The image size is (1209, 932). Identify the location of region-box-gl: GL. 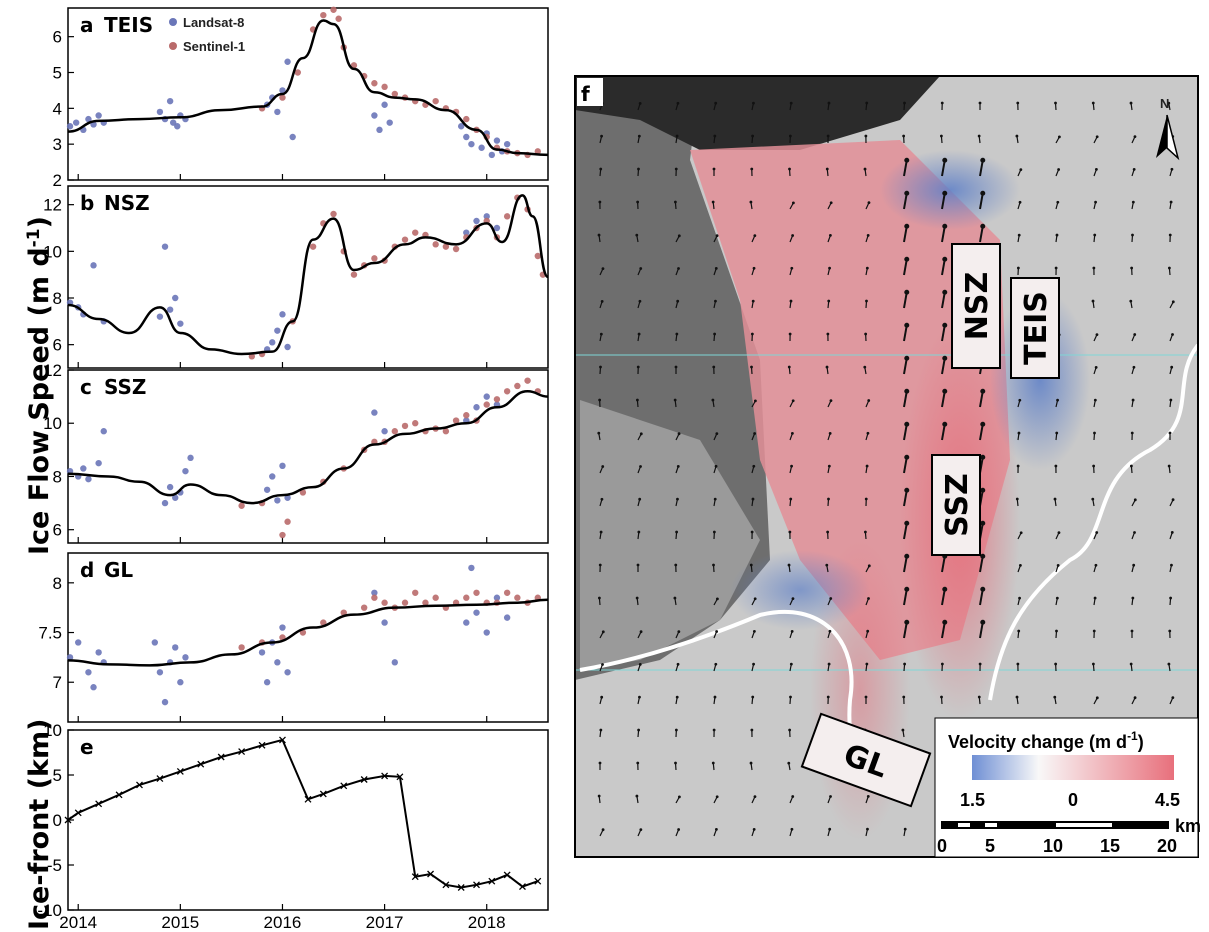
(866, 760).